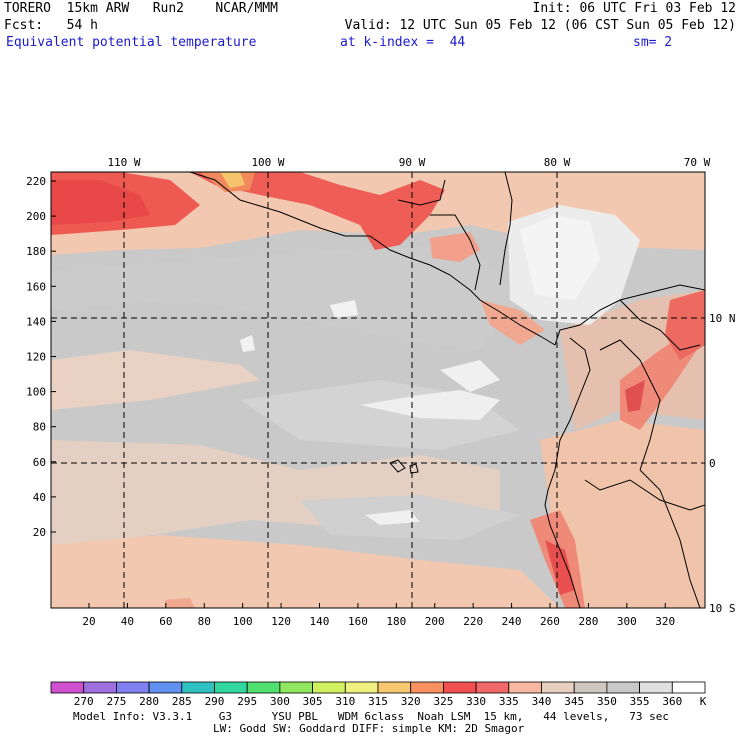 This screenshot has width=740, height=740. Describe the element at coordinates (345, 701) in the screenshot. I see `colorbar-label: 310` at that location.